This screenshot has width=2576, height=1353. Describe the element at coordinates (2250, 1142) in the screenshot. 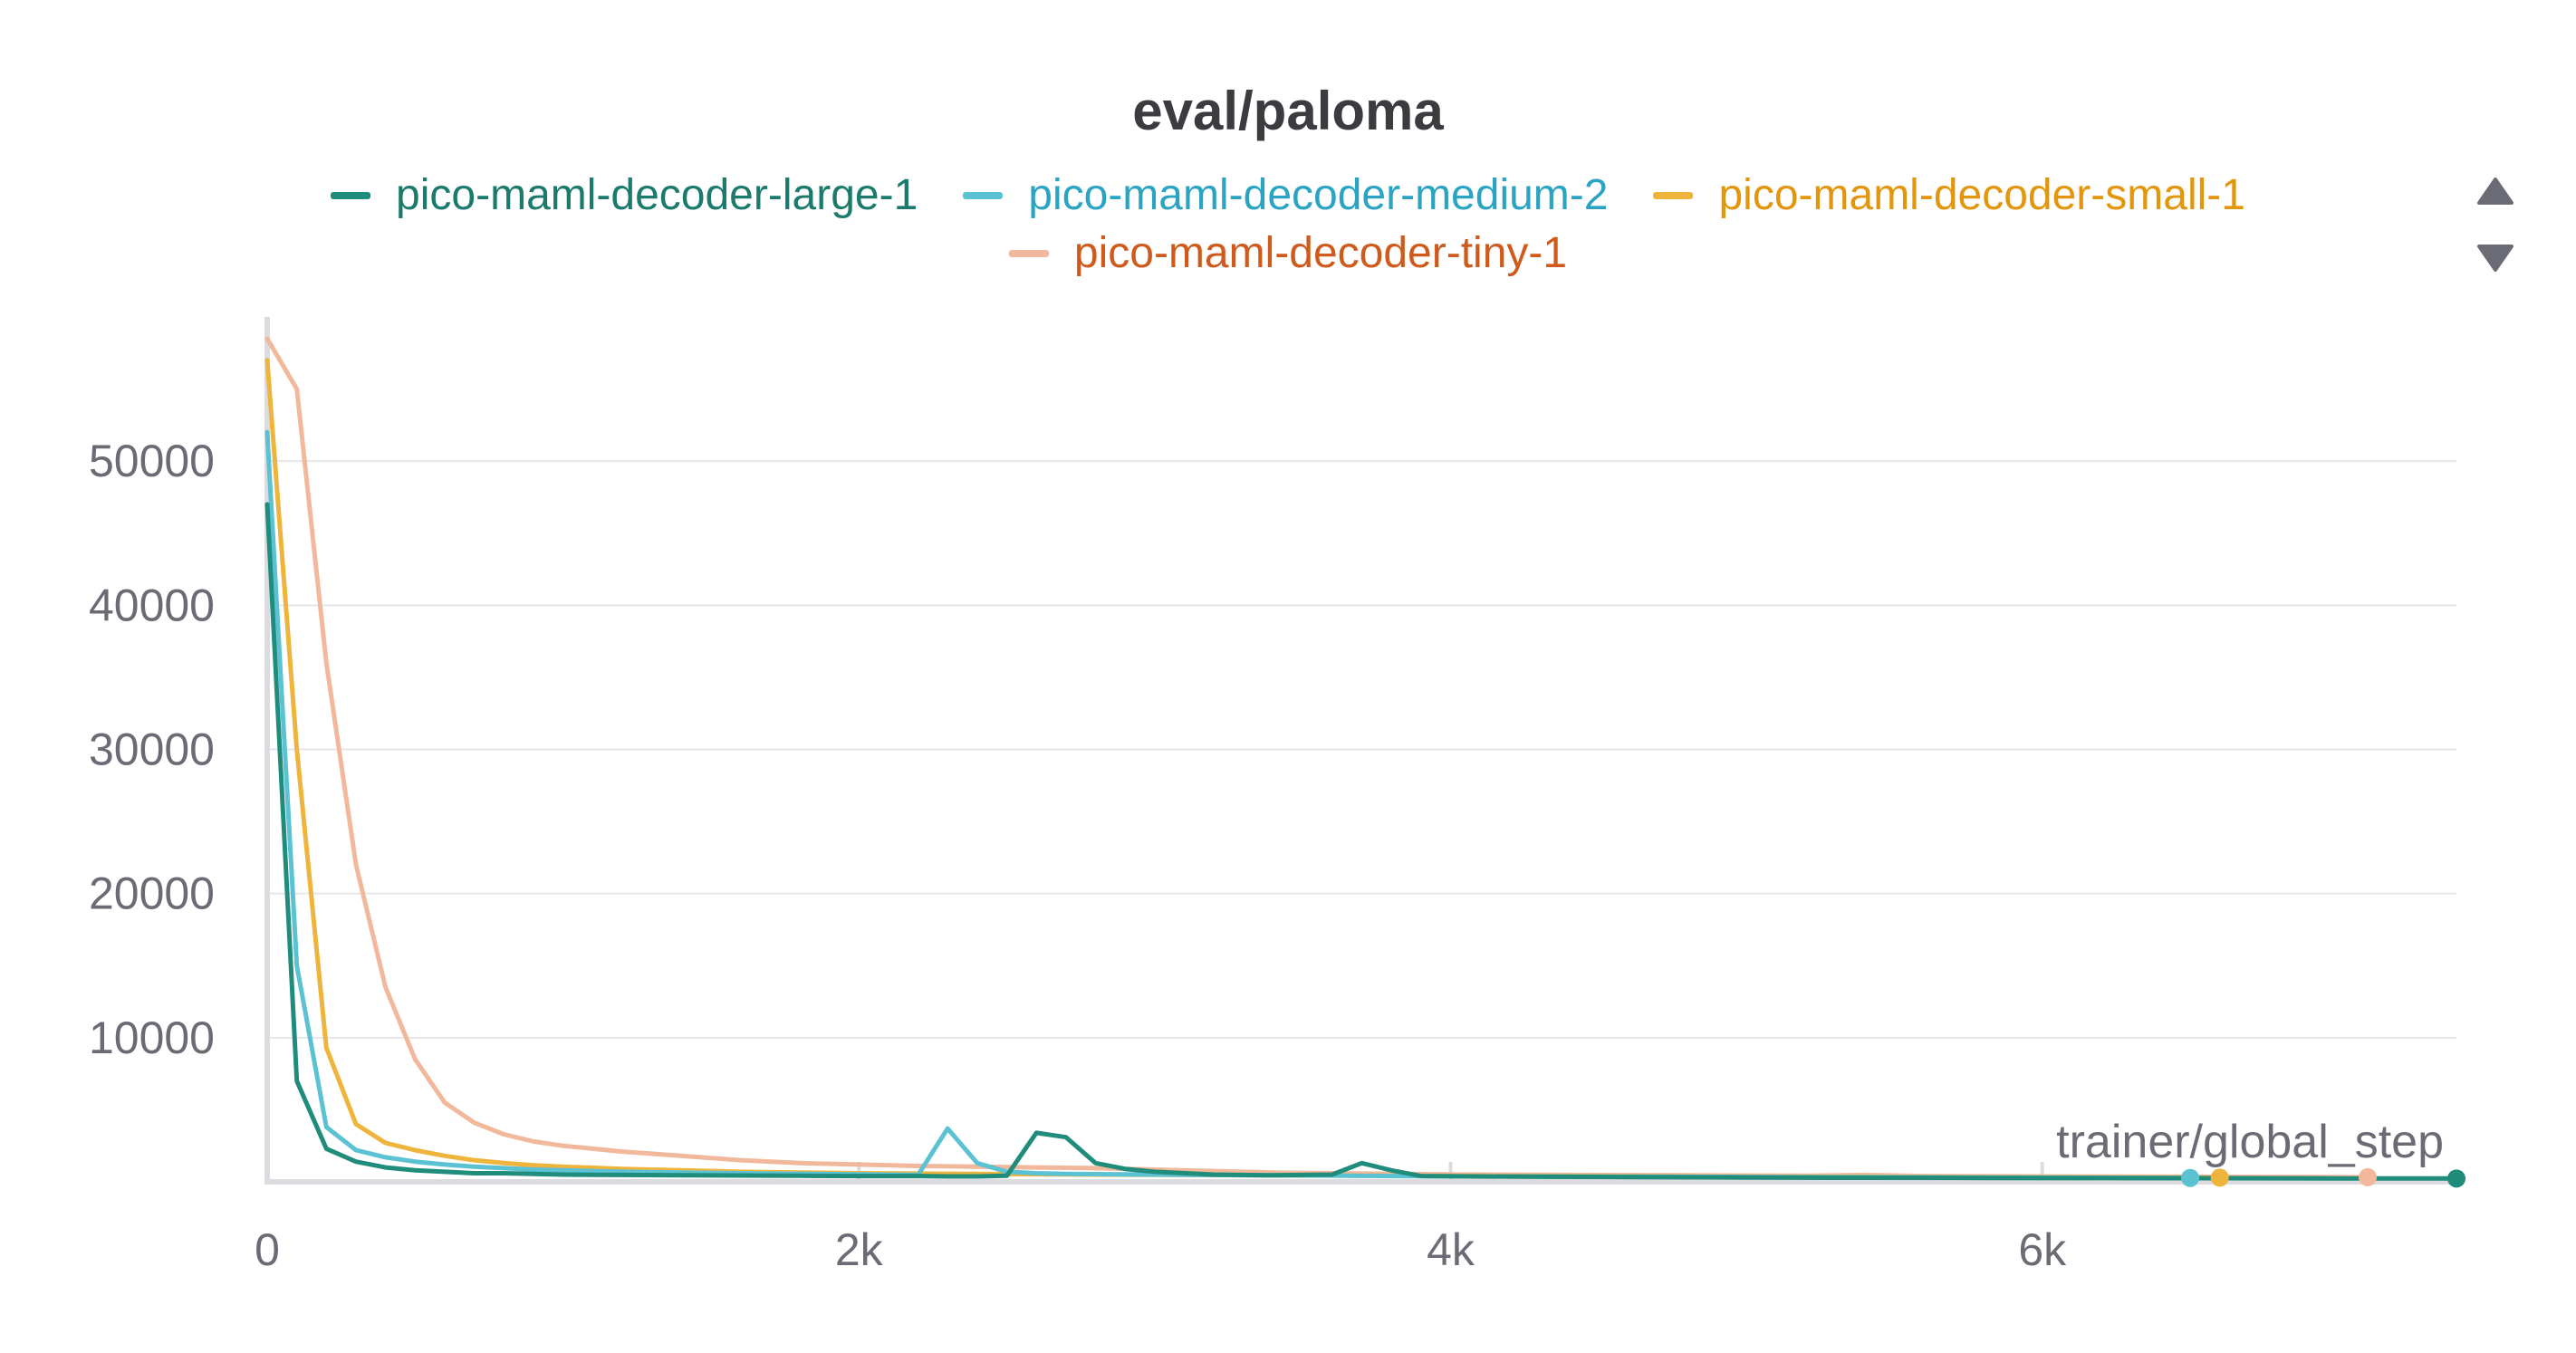

I see `x-axis-title: trainer/global_step` at that location.